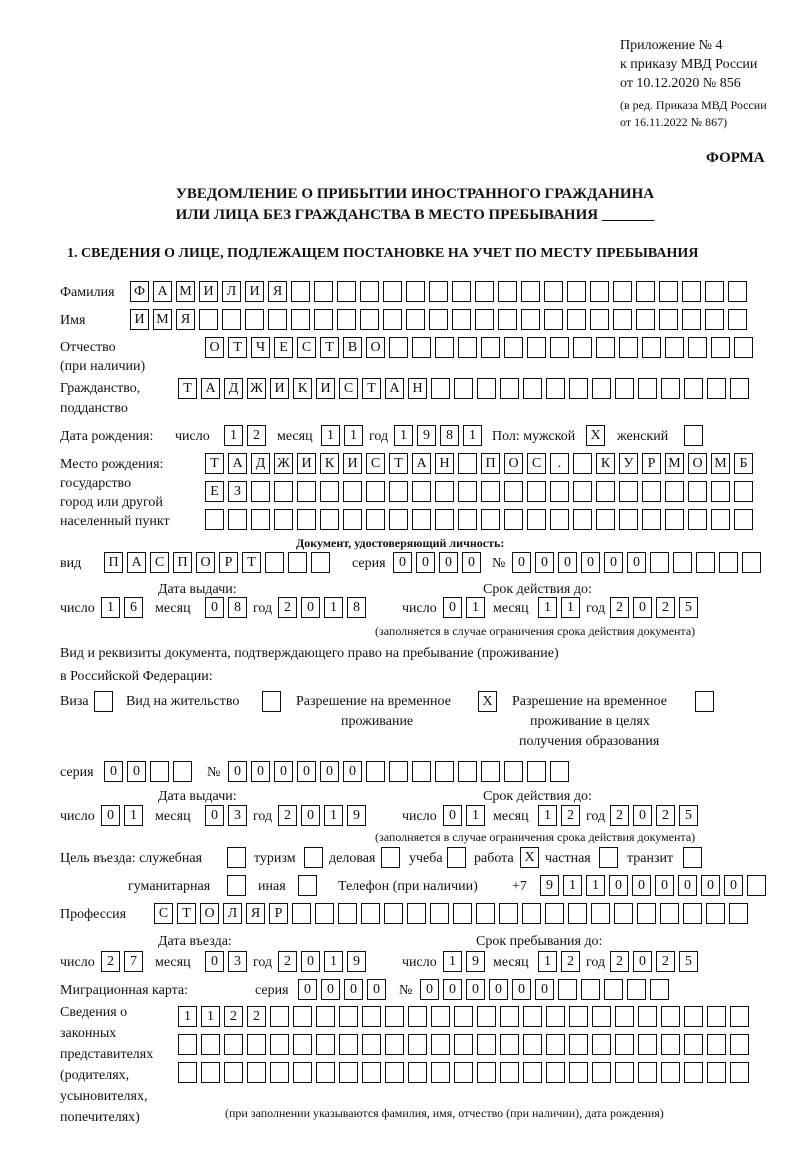 Image resolution: width=800 pixels, height=1163 pixels. I want to click on char-cell: Т, so click(237, 347).